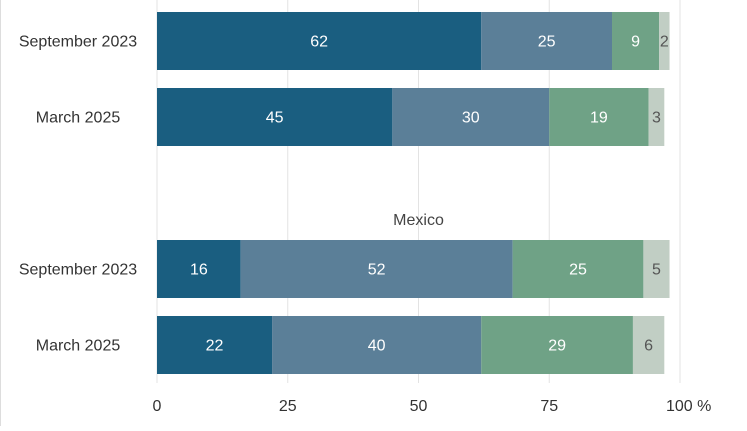 The image size is (747, 431). I want to click on data-label: 5, so click(656, 270).